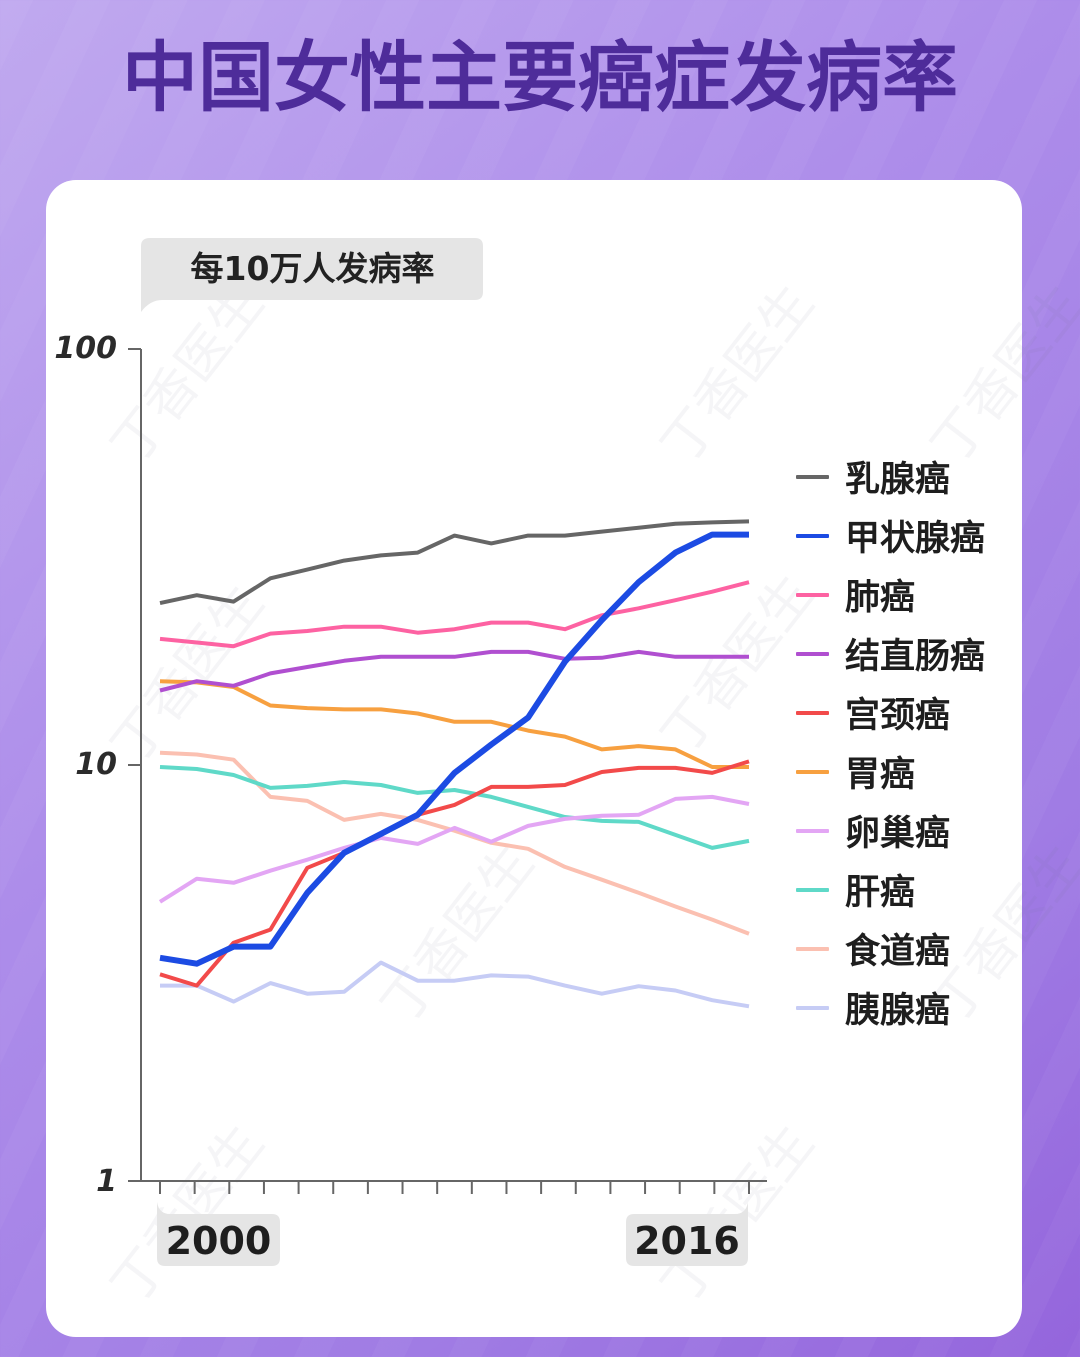  Describe the element at coordinates (915, 539) in the screenshot. I see `legend-label: 甲状腺癌` at that location.